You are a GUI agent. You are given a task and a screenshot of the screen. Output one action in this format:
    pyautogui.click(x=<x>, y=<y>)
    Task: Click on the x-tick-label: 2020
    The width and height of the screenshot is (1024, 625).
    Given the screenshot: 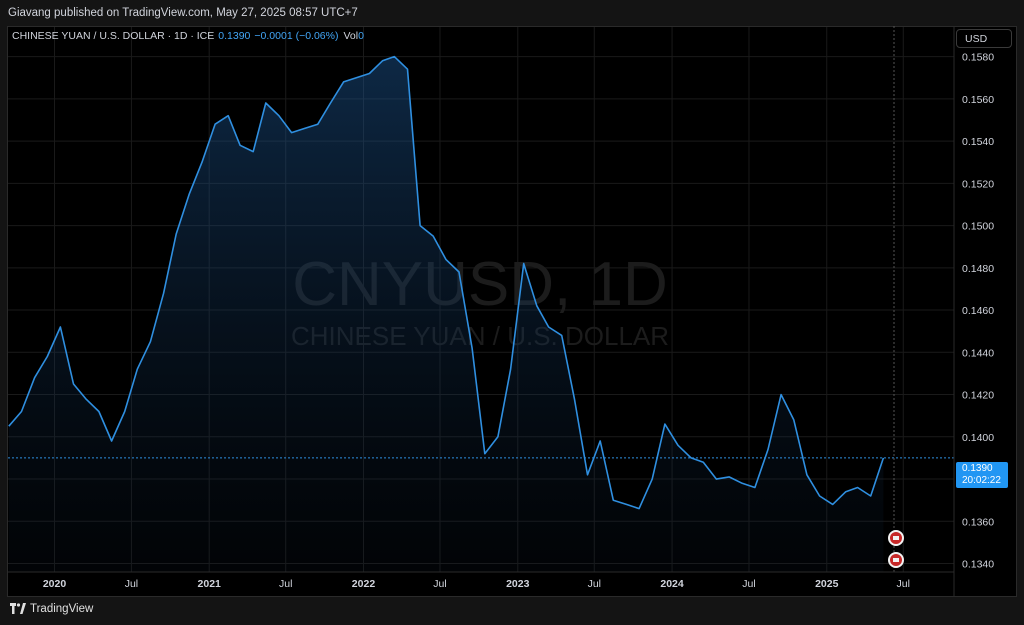 What is the action you would take?
    pyautogui.click(x=55, y=584)
    